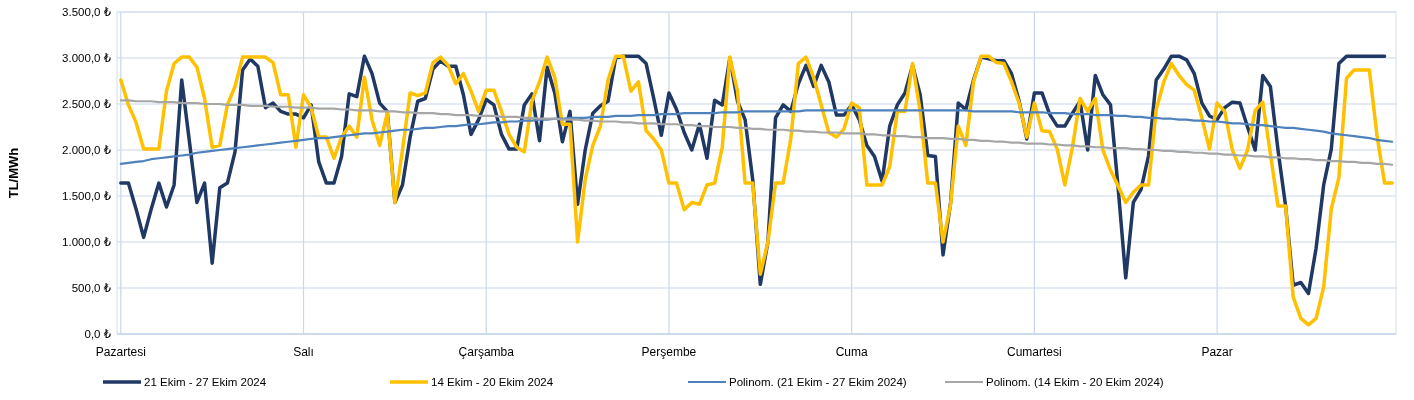  What do you see at coordinates (818, 382) in the screenshot?
I see `legend-label: Polinom. (21 Ekim - 27 Ekim 2024)` at bounding box center [818, 382].